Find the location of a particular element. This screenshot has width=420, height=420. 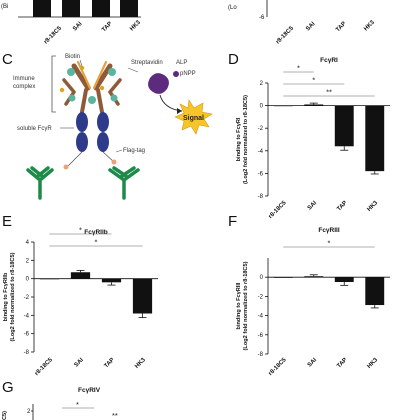

capture-antibody-right is located at coordinates (124, 183).